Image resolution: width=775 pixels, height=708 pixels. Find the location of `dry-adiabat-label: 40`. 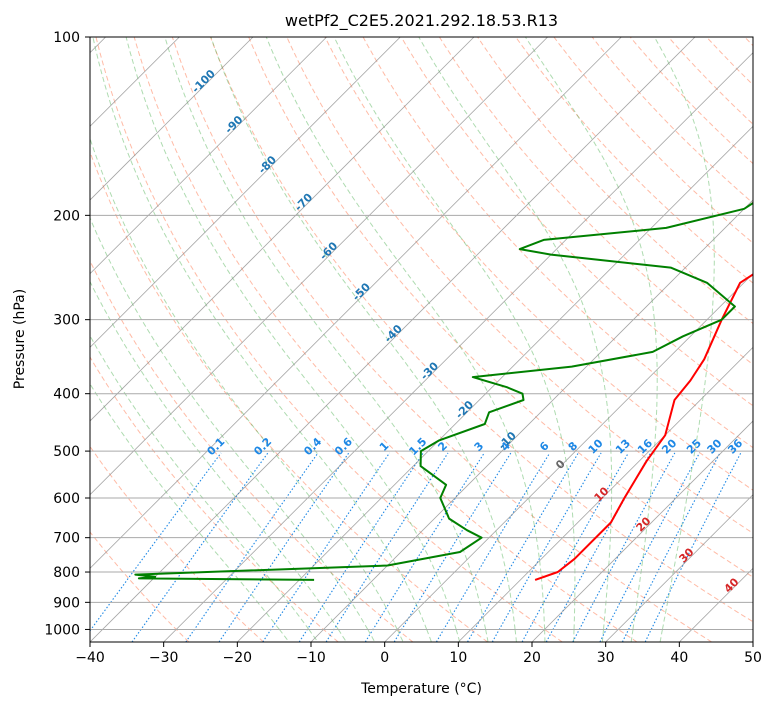

dry-adiabat-label: 40 is located at coordinates (732, 585).